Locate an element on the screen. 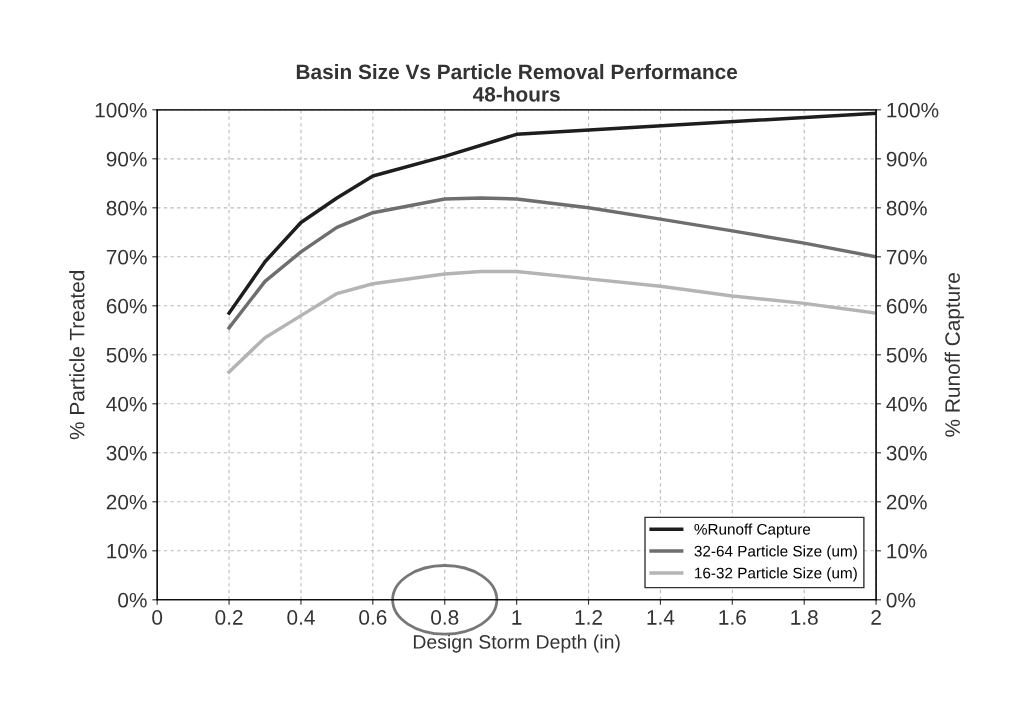  y2-tick-label: 60% is located at coordinates (906, 306).